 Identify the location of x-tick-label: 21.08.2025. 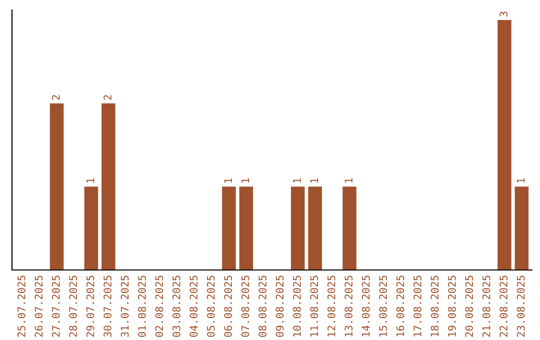
(486, 306).